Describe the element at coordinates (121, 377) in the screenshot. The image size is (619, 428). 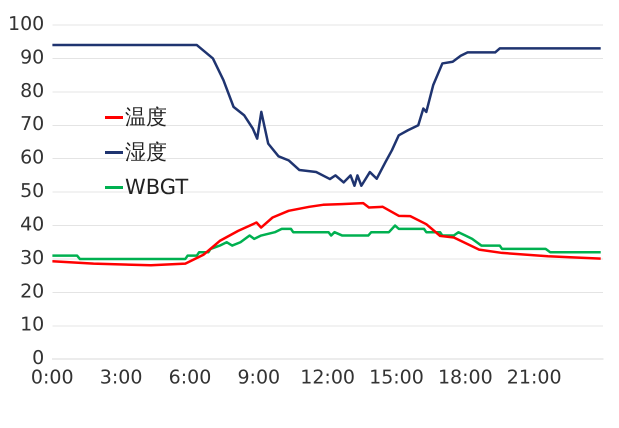
I see `x-tick-label: 3:00` at that location.